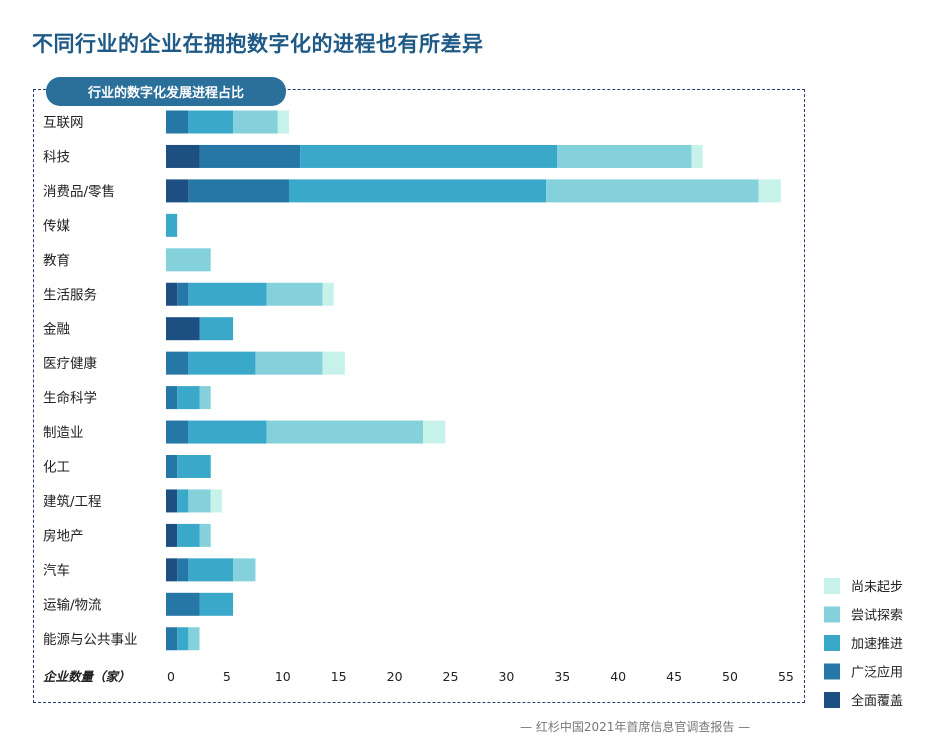  I want to click on footer-source: — 红杉中国2021年首席信息官调查报告 —, so click(635, 727).